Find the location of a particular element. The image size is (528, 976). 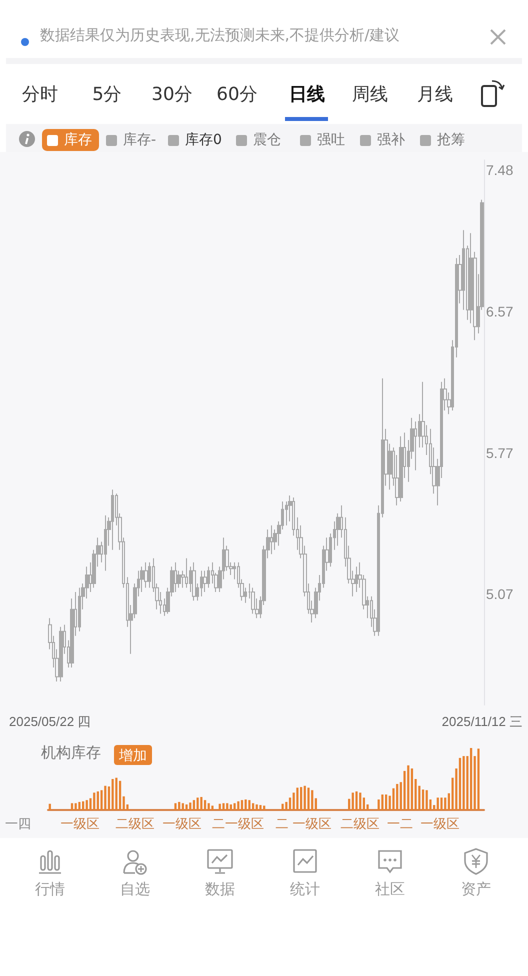

text: 社区 is located at coordinates (390, 889).